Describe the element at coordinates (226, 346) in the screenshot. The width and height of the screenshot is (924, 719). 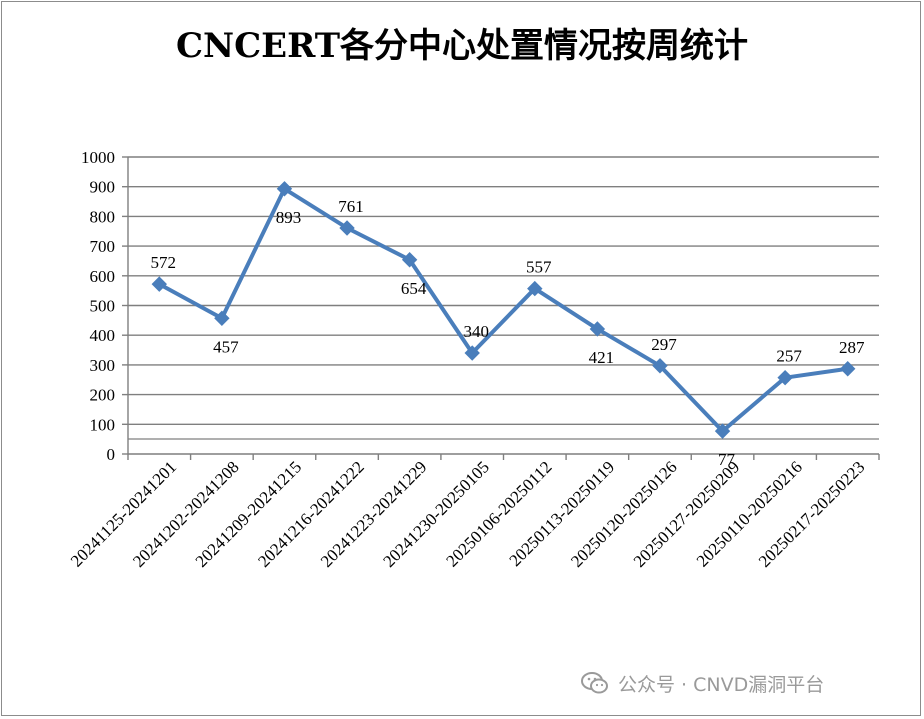
I see `data-label: 457` at that location.